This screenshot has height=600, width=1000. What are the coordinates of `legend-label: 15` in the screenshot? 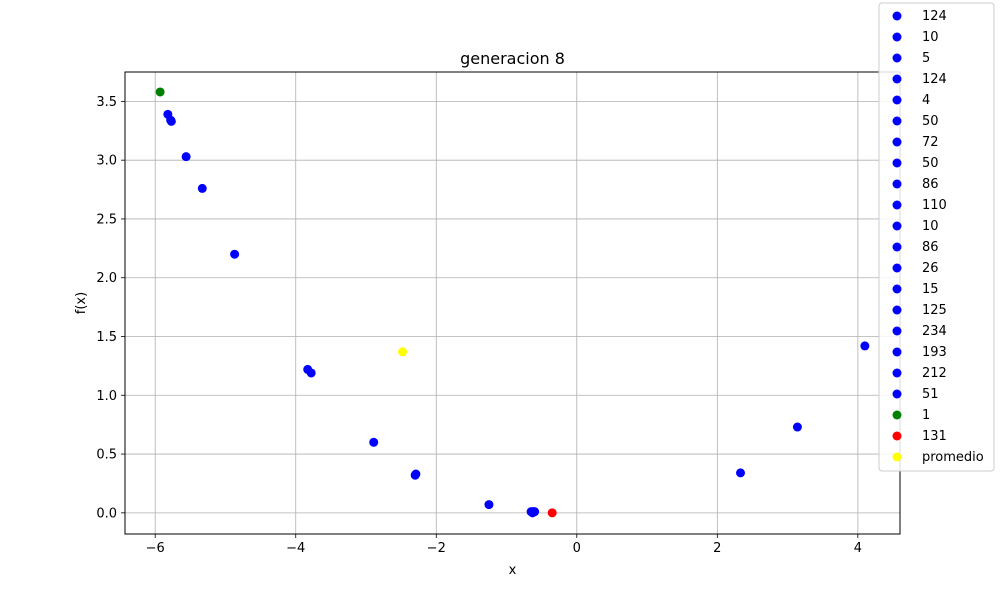 It's located at (930, 289).